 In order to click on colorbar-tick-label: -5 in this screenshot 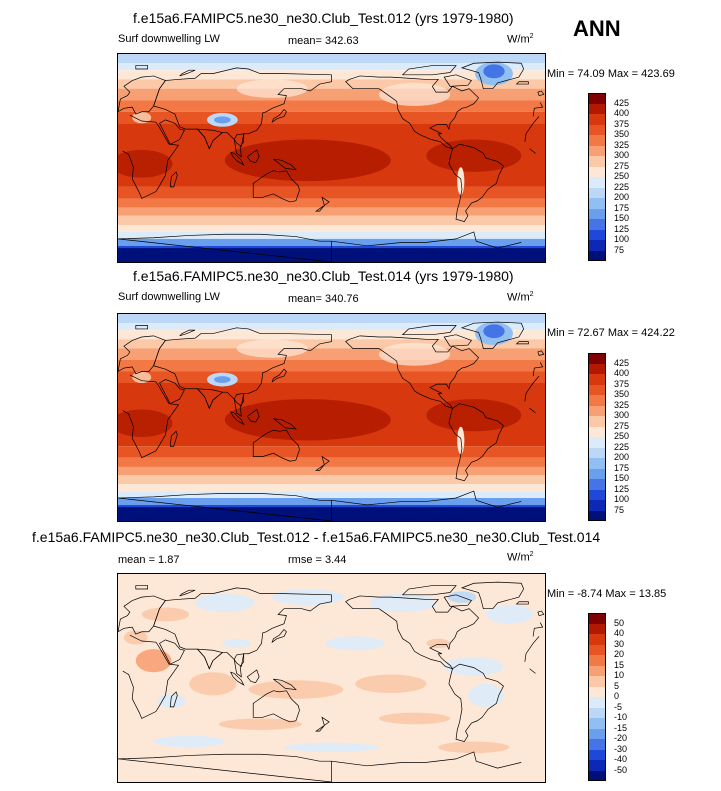, I will do `click(618, 706)`.